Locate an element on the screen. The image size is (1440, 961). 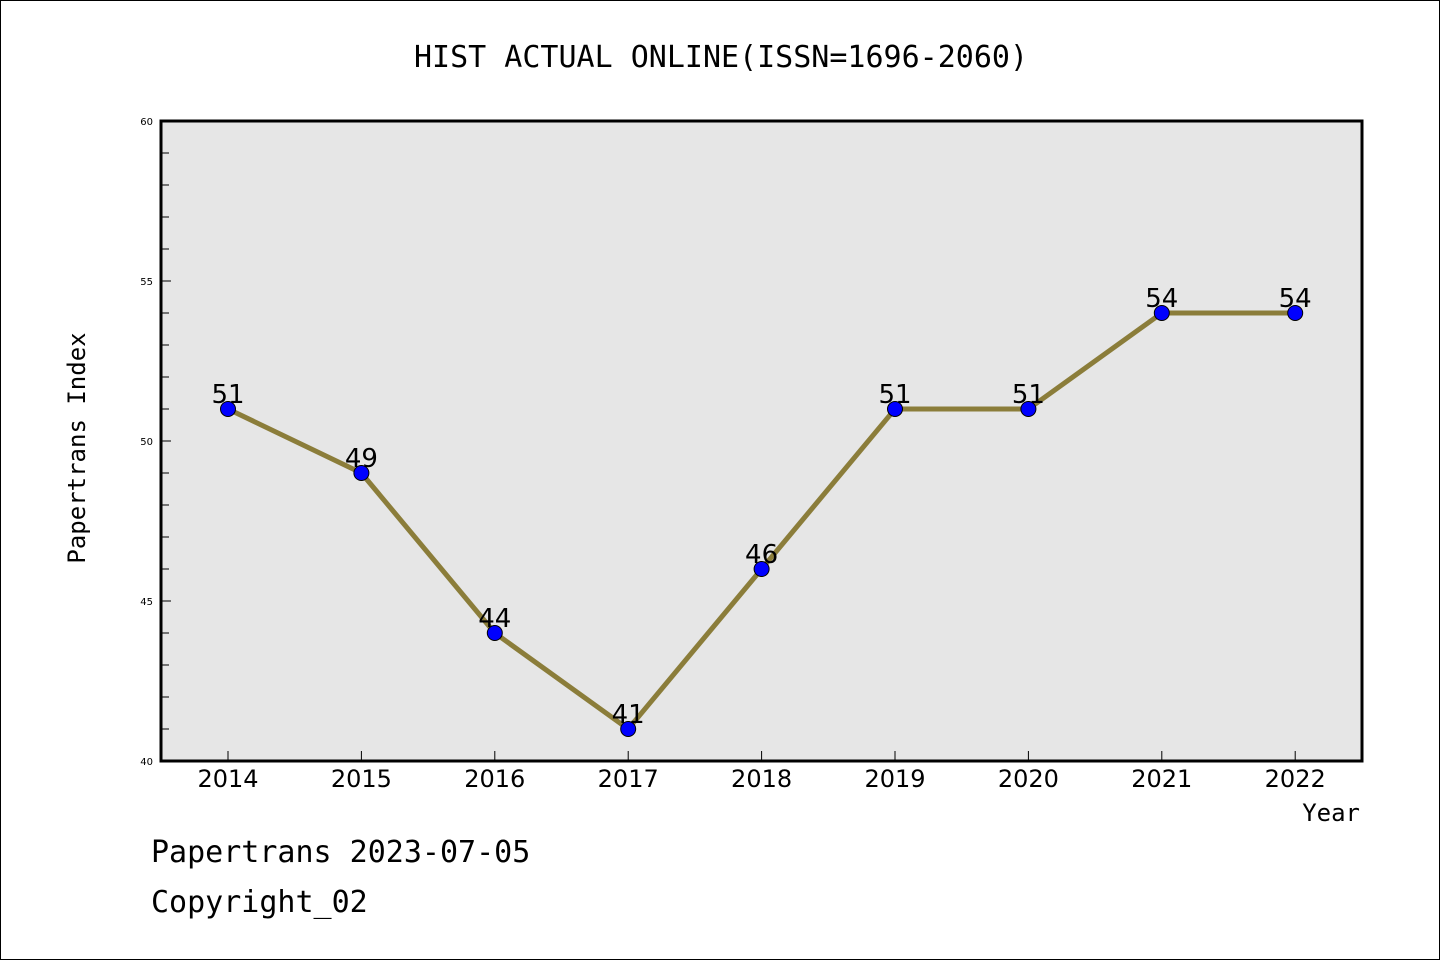
x-tick-label: 2020 is located at coordinates (1028, 779).